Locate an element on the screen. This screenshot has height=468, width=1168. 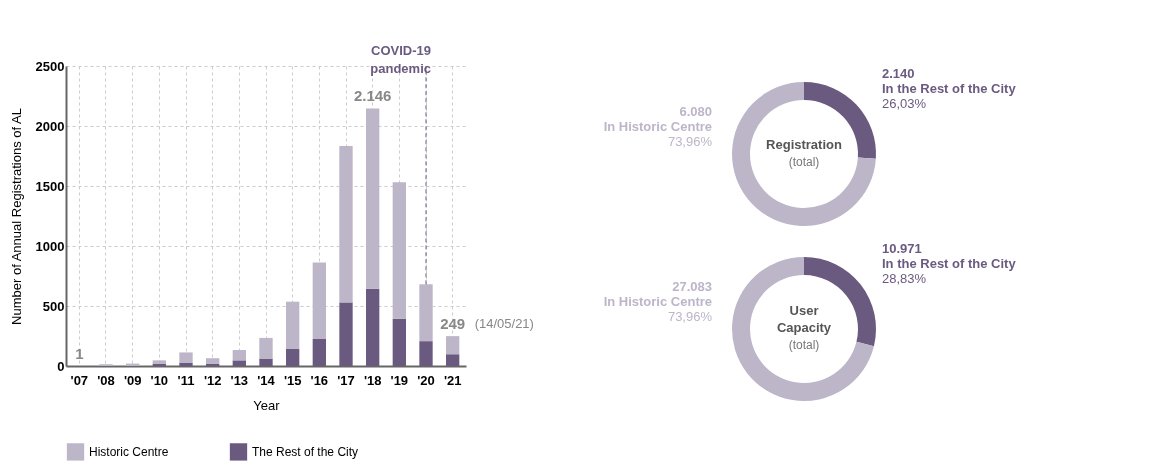
x-tick-label: '17 is located at coordinates (346, 380).